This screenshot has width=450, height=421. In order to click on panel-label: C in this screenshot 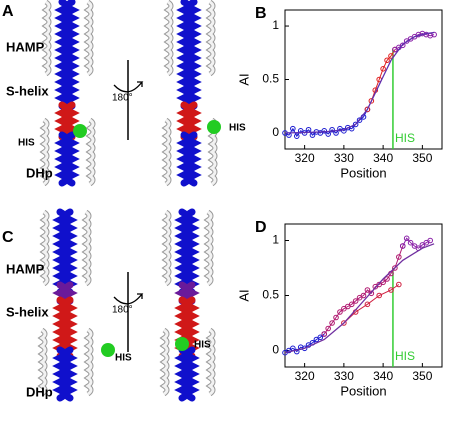, I will do `click(8, 237)`.